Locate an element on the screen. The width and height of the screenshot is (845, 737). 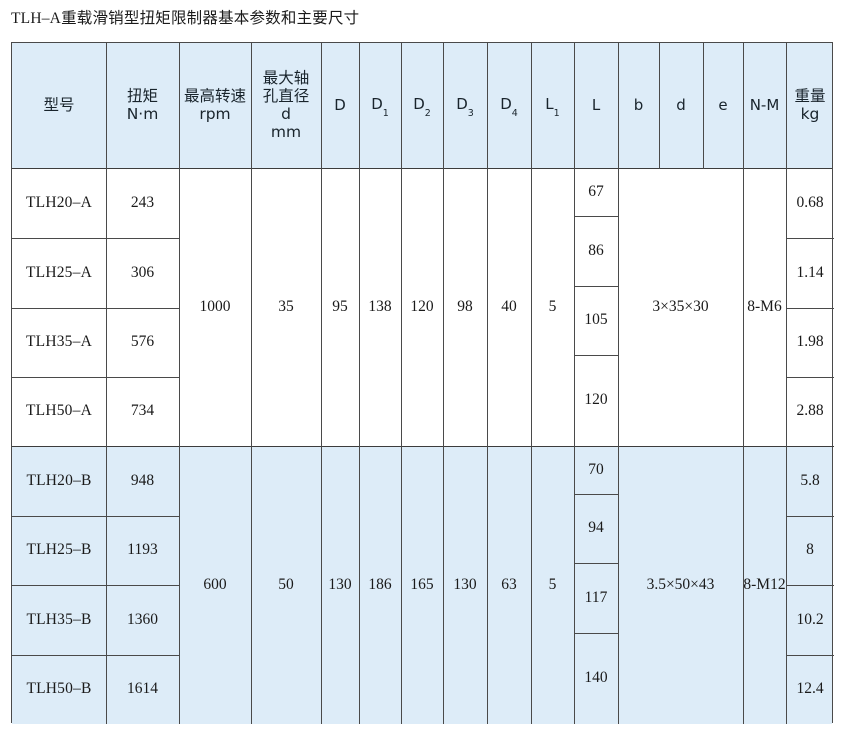
series-a-divider-bore is located at coordinates (251, 307).